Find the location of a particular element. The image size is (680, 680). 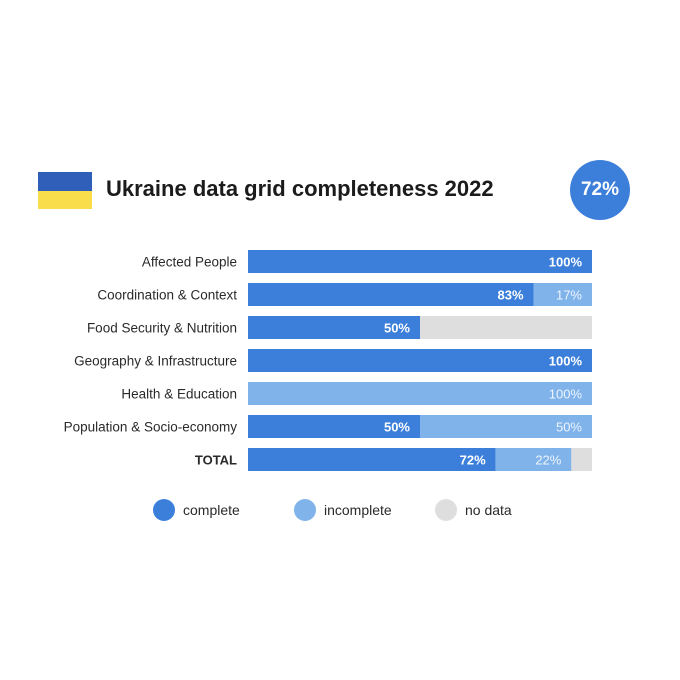

ukraine-flag-icon is located at coordinates (65, 190).